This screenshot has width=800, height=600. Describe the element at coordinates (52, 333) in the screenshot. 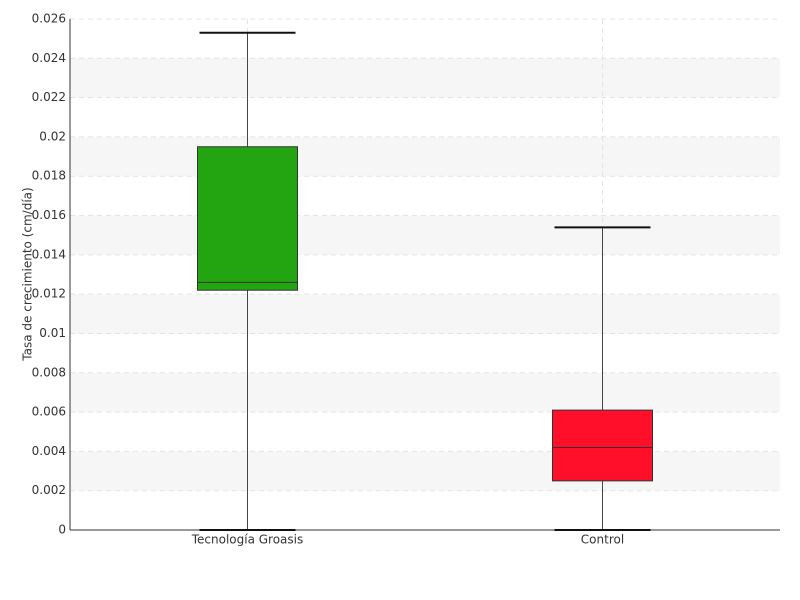

I see `y-tick-label: 0.01` at that location.